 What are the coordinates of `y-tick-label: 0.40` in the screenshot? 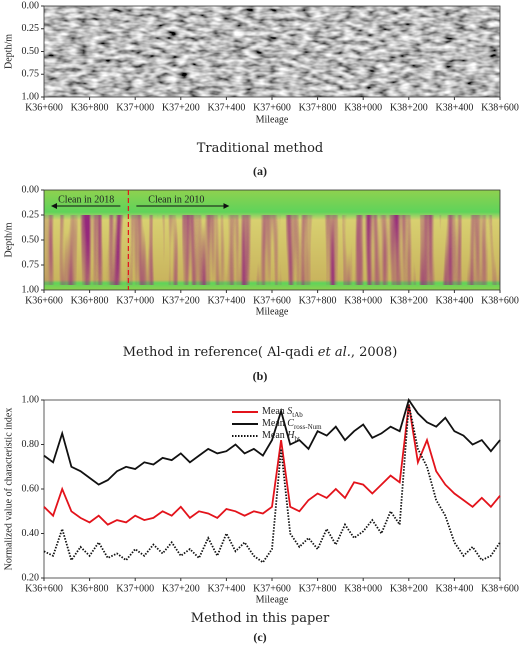 It's located at (31, 533).